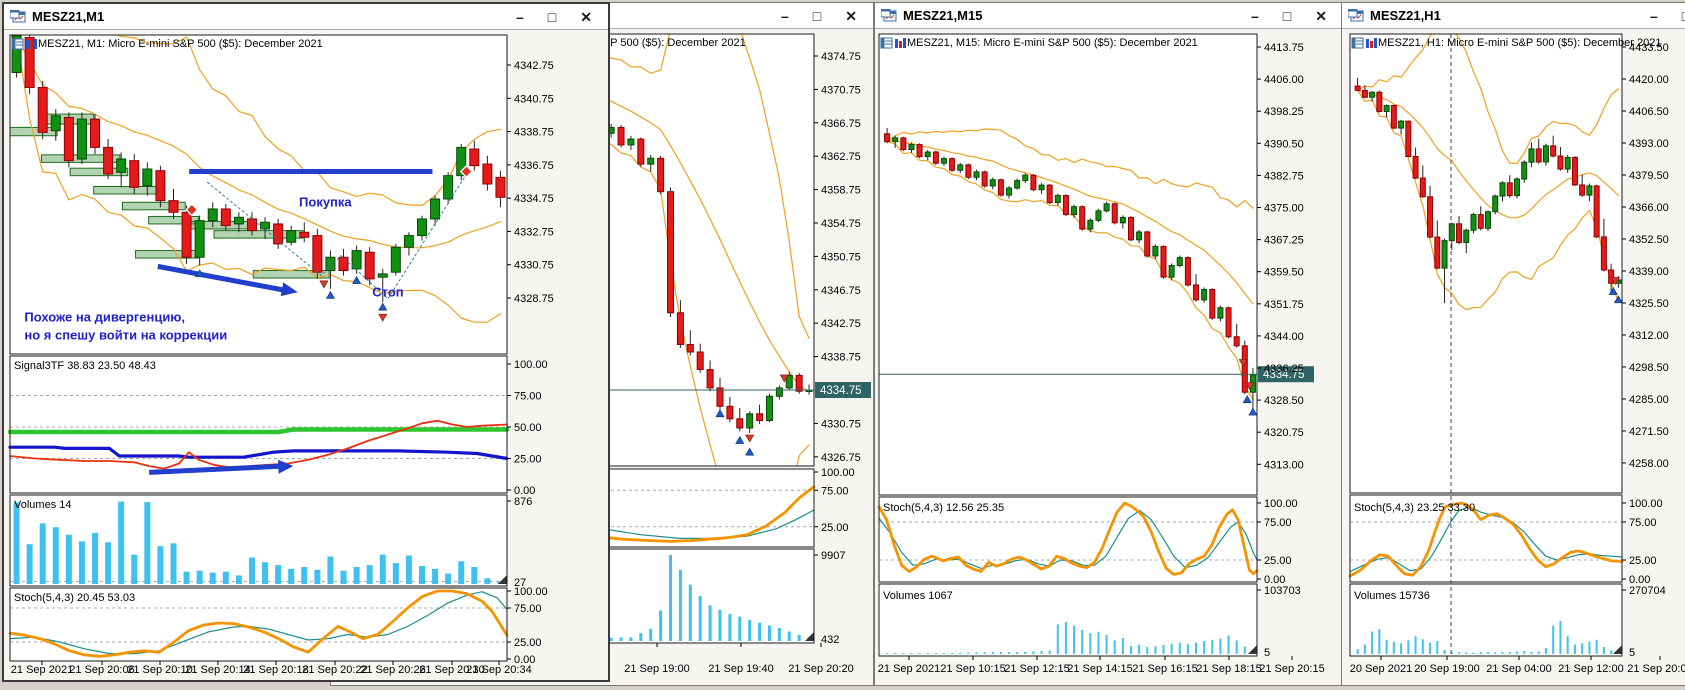  Describe the element at coordinates (387, 291) in the screenshot. I see `stop-label: Стоп` at that location.